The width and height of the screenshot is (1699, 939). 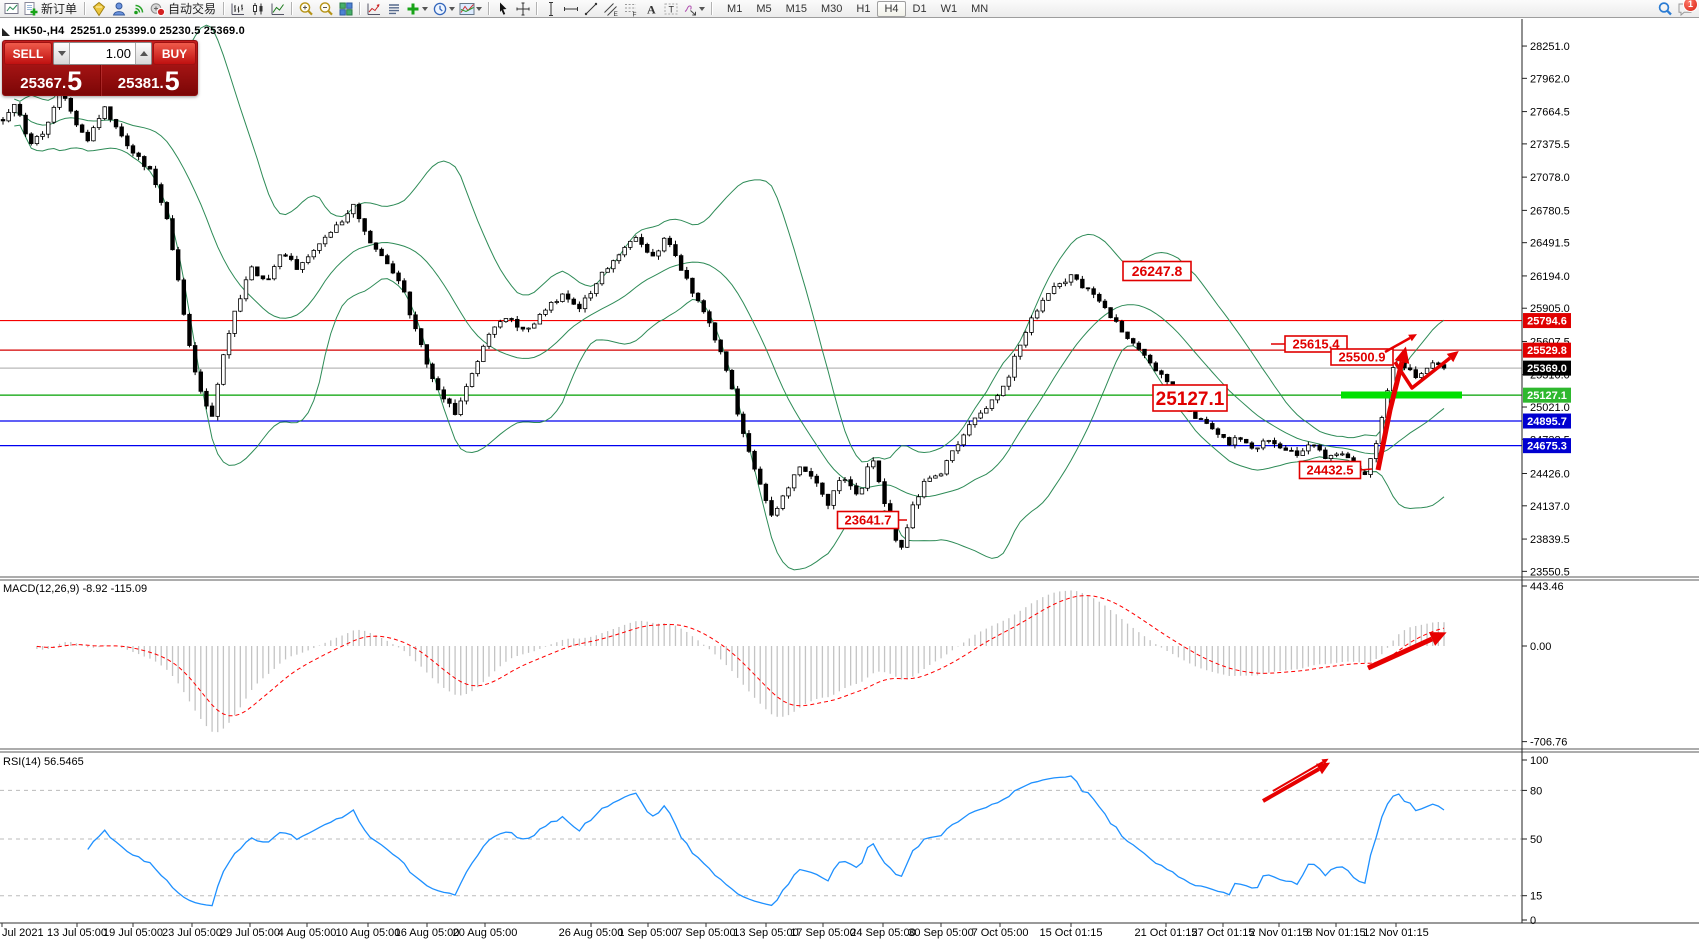 What do you see at coordinates (12, 9) in the screenshot?
I see `chart-window-icon` at bounding box center [12, 9].